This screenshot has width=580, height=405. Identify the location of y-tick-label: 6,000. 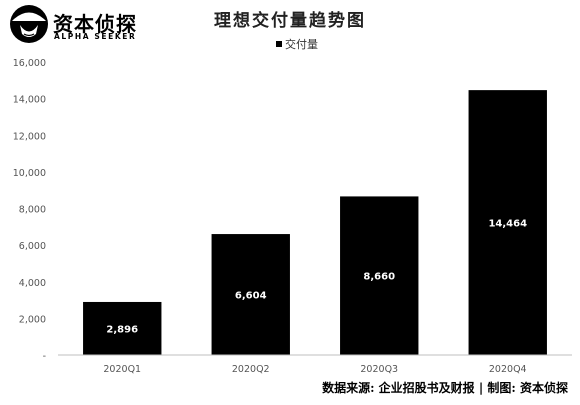
(32, 246).